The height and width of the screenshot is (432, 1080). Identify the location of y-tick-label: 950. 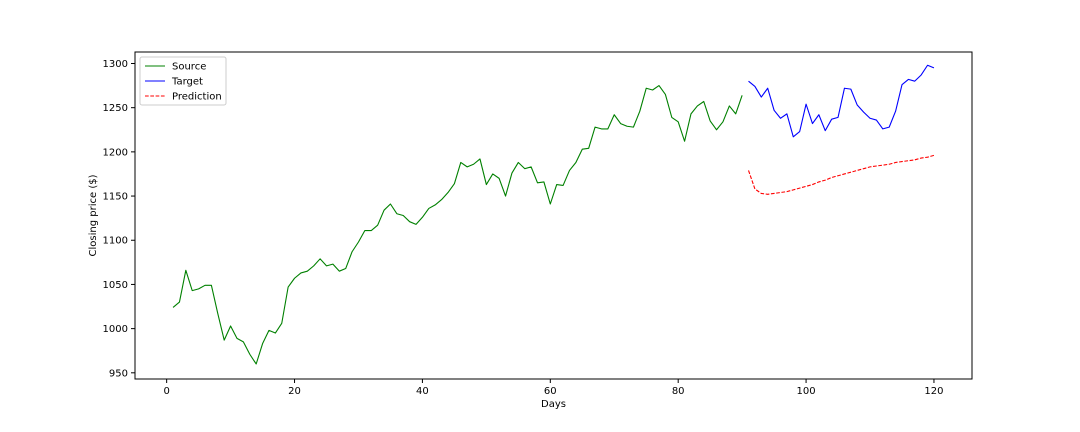
(118, 373).